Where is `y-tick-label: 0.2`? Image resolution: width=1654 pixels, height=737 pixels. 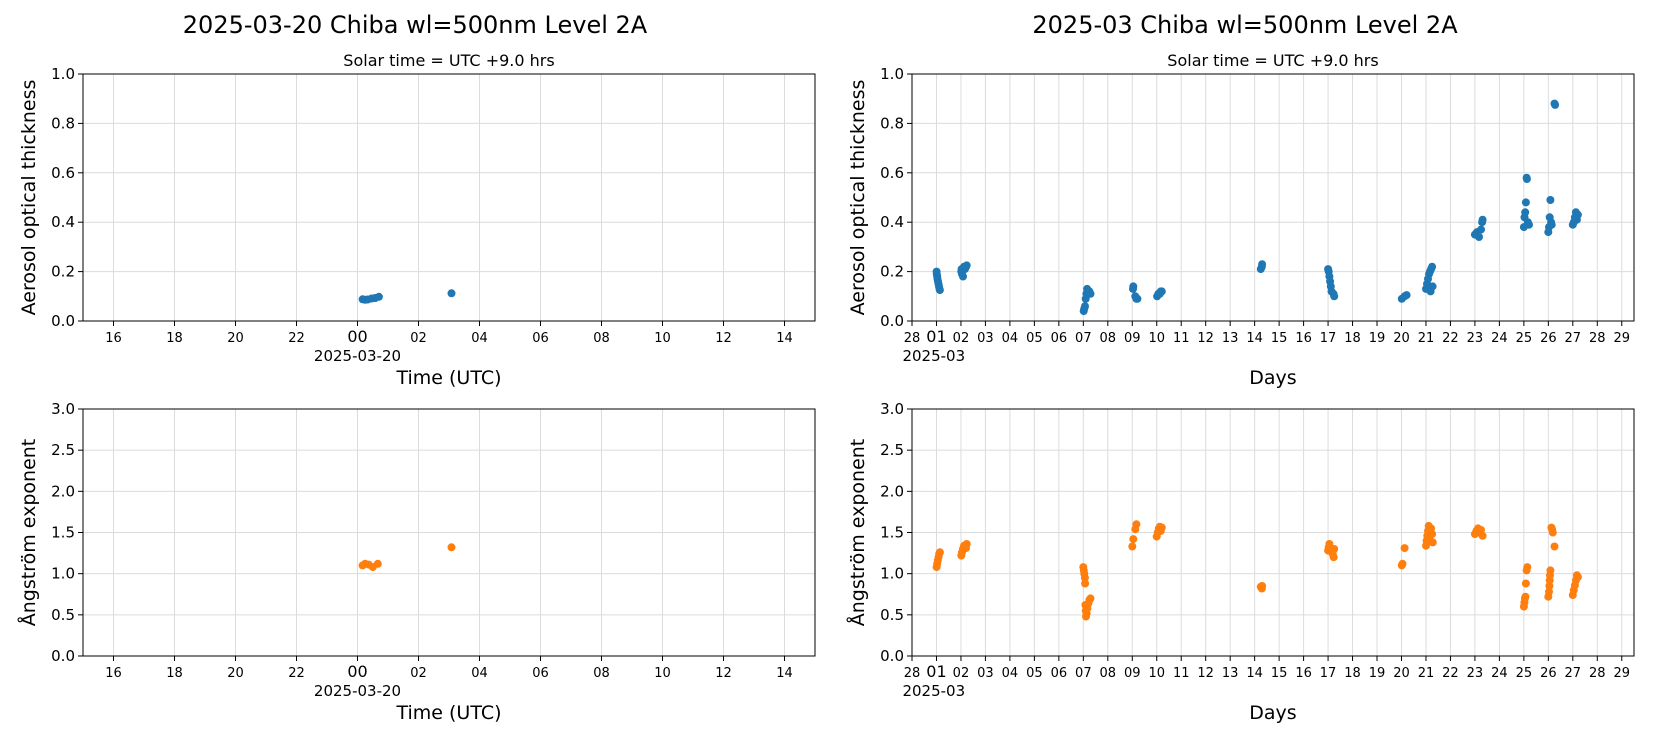
y-tick-label: 0.2 is located at coordinates (892, 272).